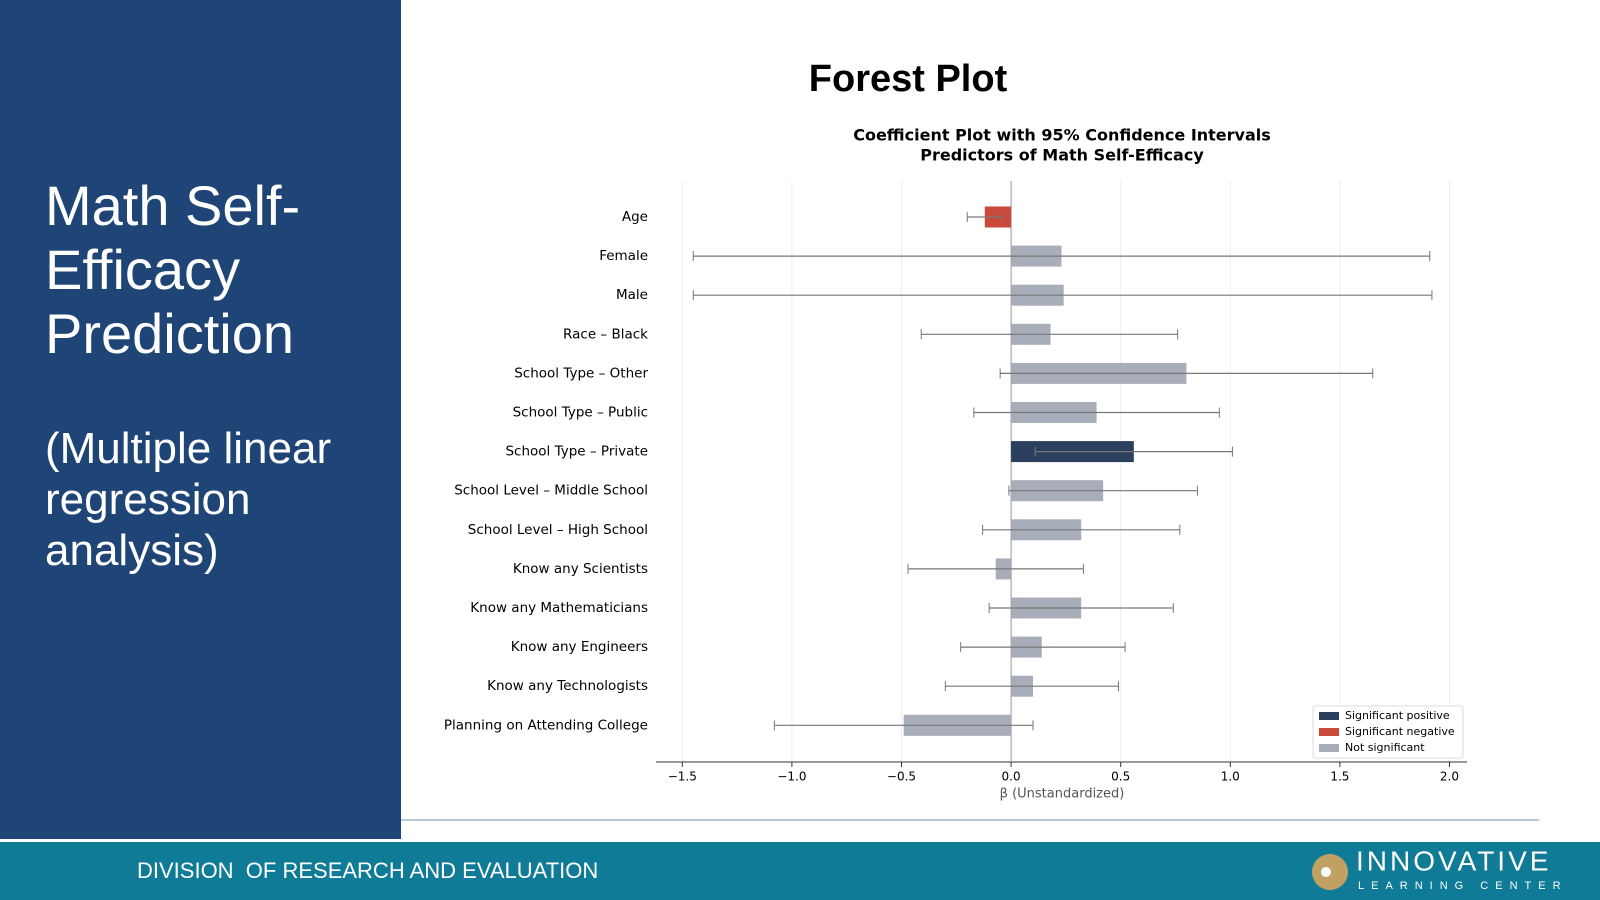  I want to click on chart-subtitle: Predictors of Math Self-Efficacy, so click(1062, 155).